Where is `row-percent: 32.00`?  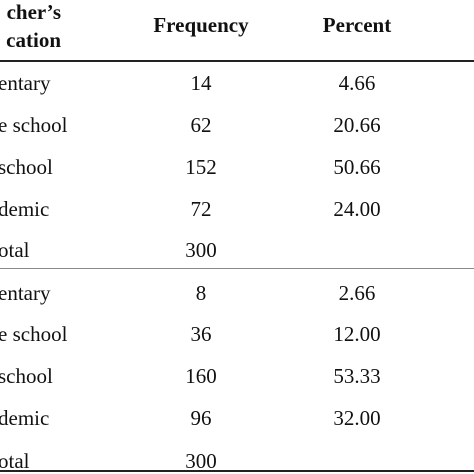
row-percent: 32.00 is located at coordinates (357, 418).